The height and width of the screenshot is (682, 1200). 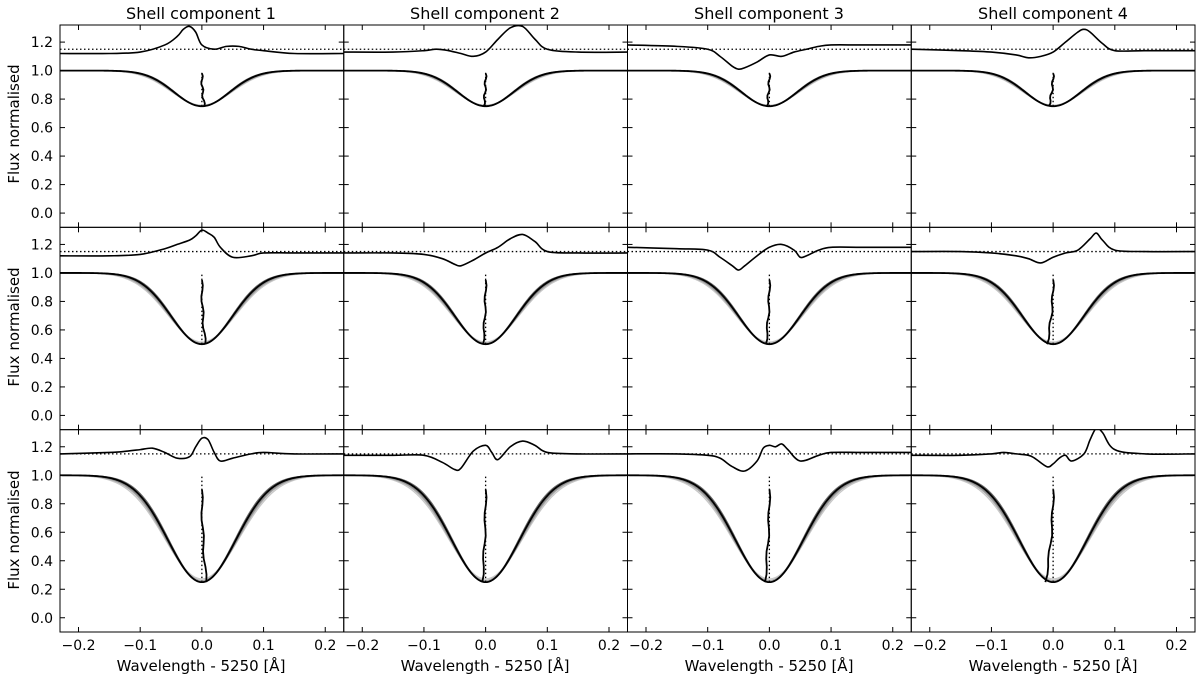 What do you see at coordinates (42, 590) in the screenshot?
I see `y-tick-label: 0.2` at bounding box center [42, 590].